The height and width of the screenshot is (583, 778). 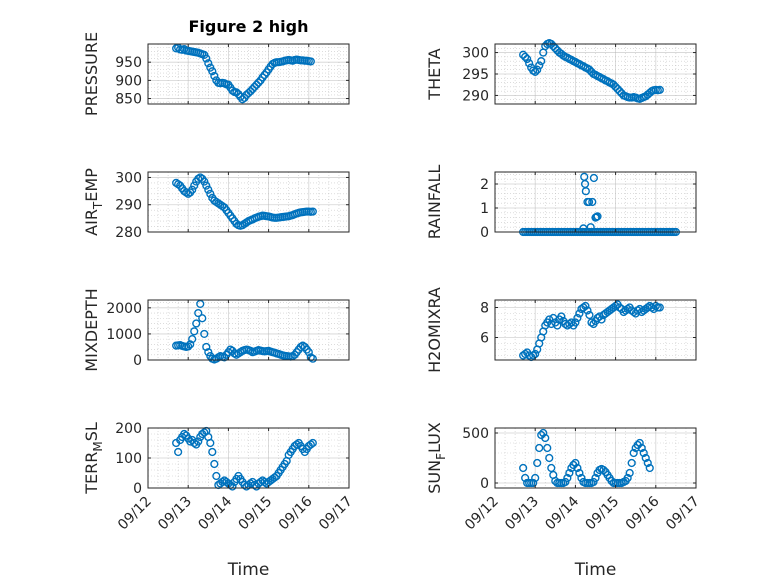 What do you see at coordinates (124, 335) in the screenshot?
I see `y-tick-label: 1000` at bounding box center [124, 335].